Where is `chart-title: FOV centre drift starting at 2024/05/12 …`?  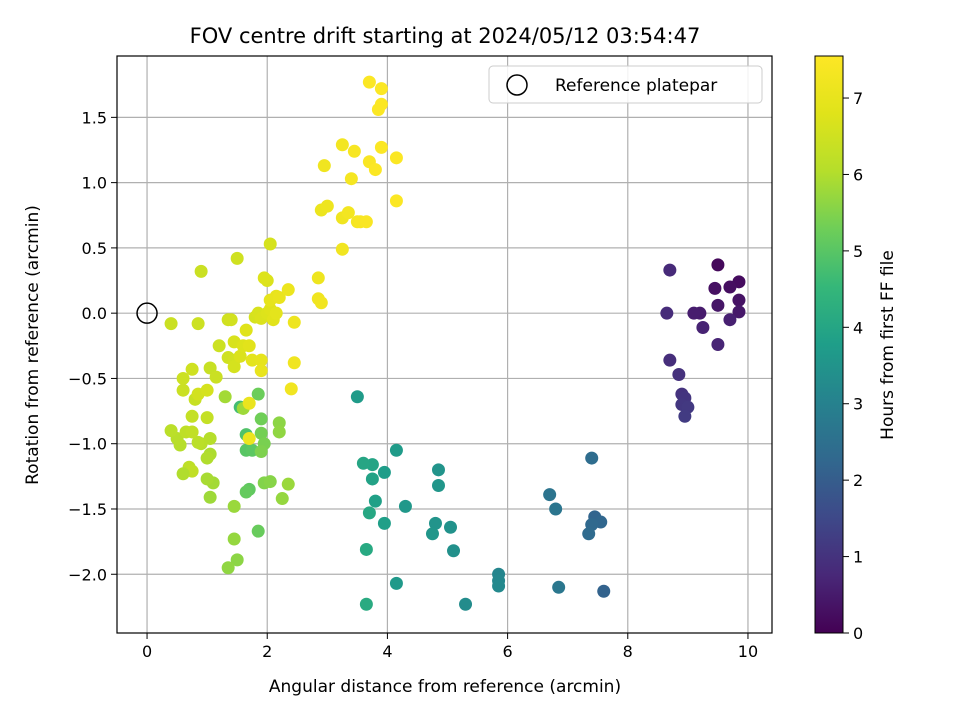 chart-title: FOV centre drift starting at 2024/05/12 … is located at coordinates (445, 36).